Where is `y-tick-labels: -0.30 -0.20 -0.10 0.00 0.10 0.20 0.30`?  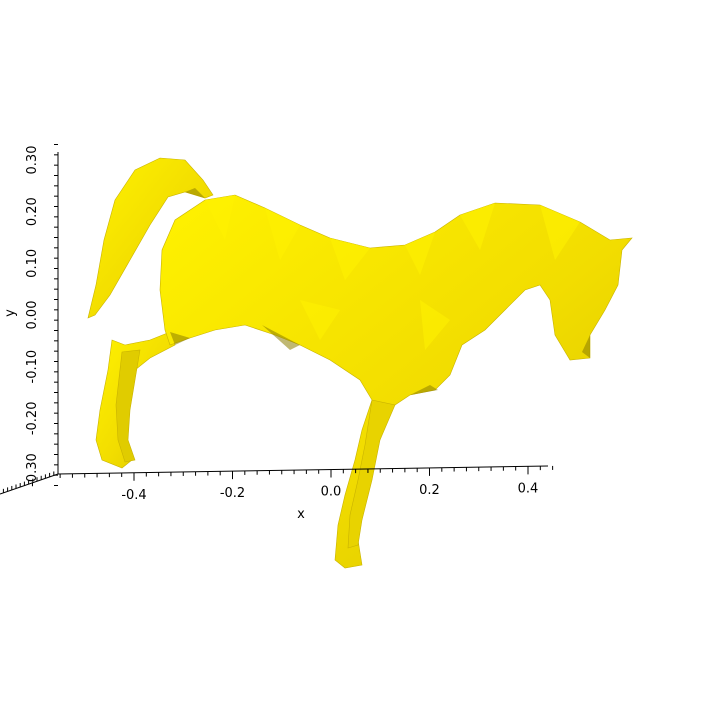 y-tick-labels: -0.30 -0.20 -0.10 0.00 0.10 0.20 0.30 is located at coordinates (32, 316).